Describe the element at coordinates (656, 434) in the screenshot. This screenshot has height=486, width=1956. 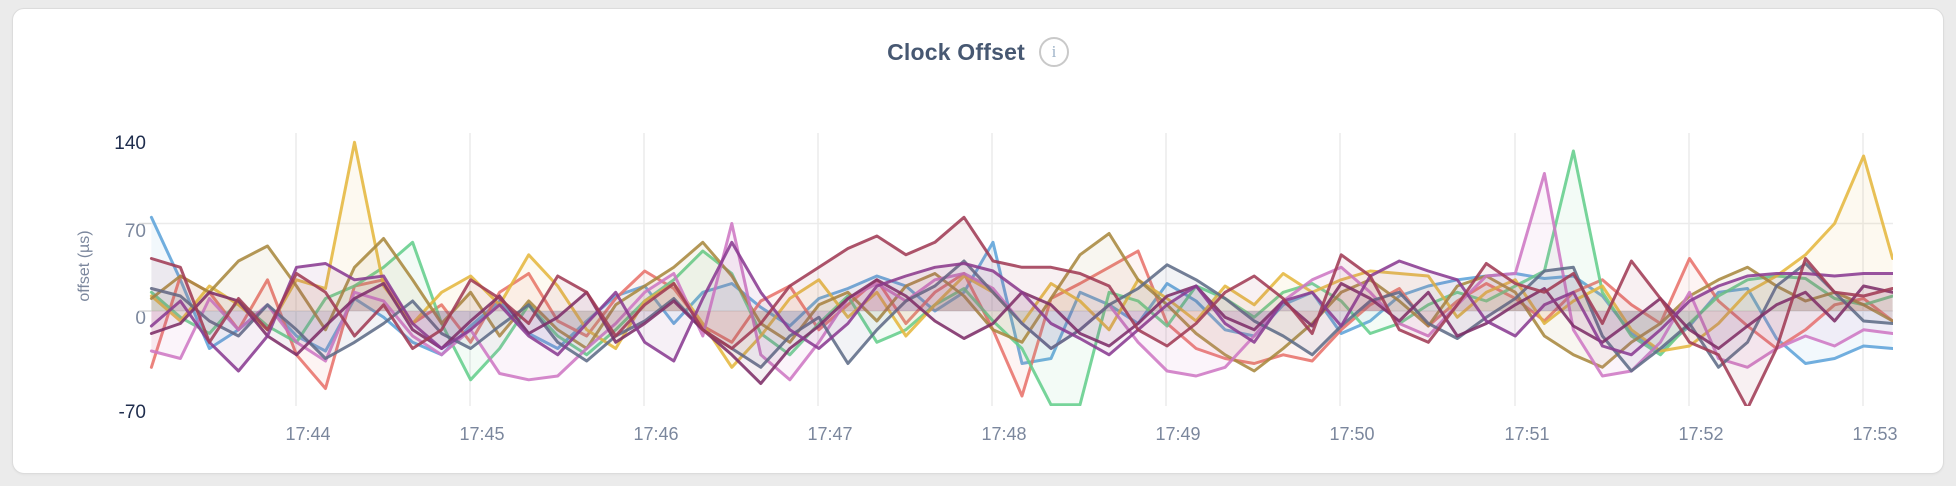
I see `x-tick-1746: 17:46` at that location.